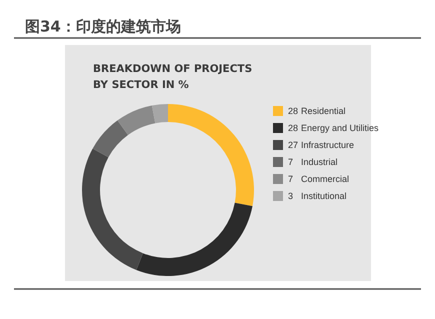 Image resolution: width=435 pixels, height=319 pixels. Describe the element at coordinates (291, 196) in the screenshot. I see `data-label: 3` at that location.